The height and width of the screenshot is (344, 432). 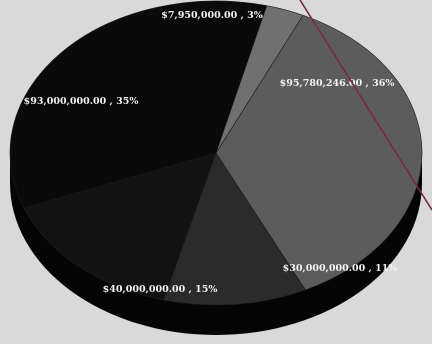 What do you see at coordinates (160, 289) in the screenshot?
I see `slice-label: $40,000,000.00 , 15%` at bounding box center [160, 289].